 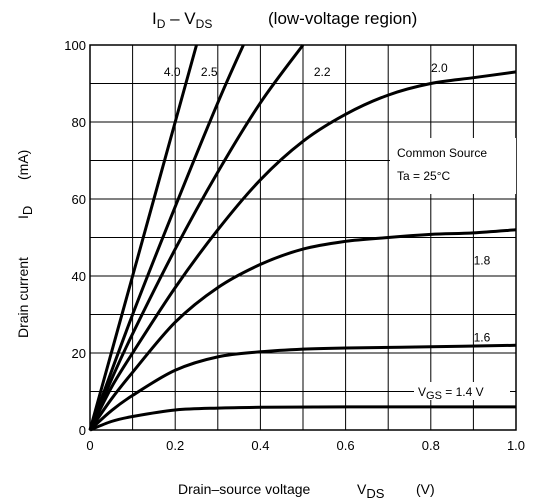 I want to click on y-axis-unit: (mA), so click(x=23, y=165).